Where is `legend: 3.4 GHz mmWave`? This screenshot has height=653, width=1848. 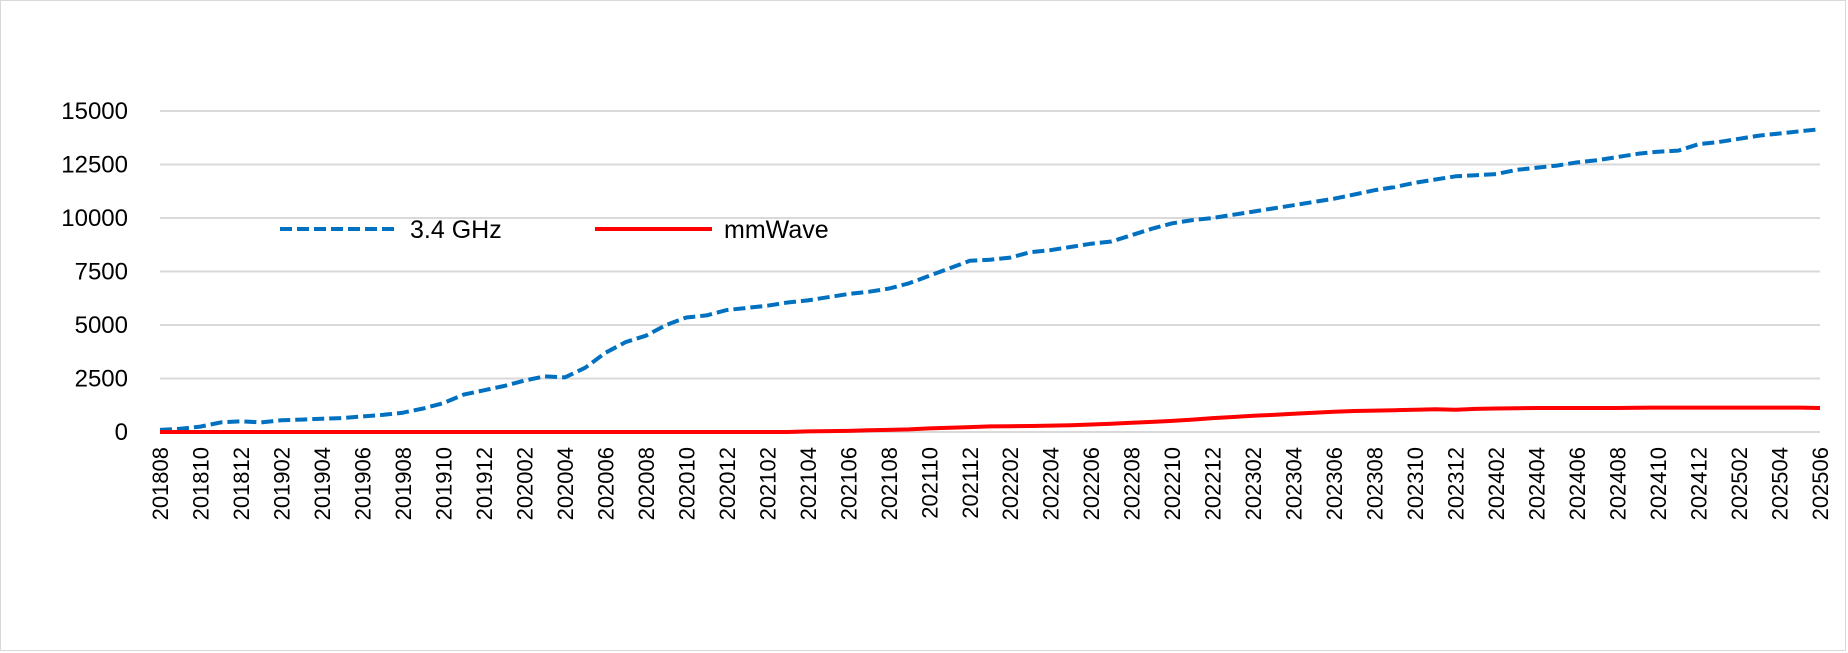
legend: 3.4 GHz mmWave is located at coordinates (554, 230).